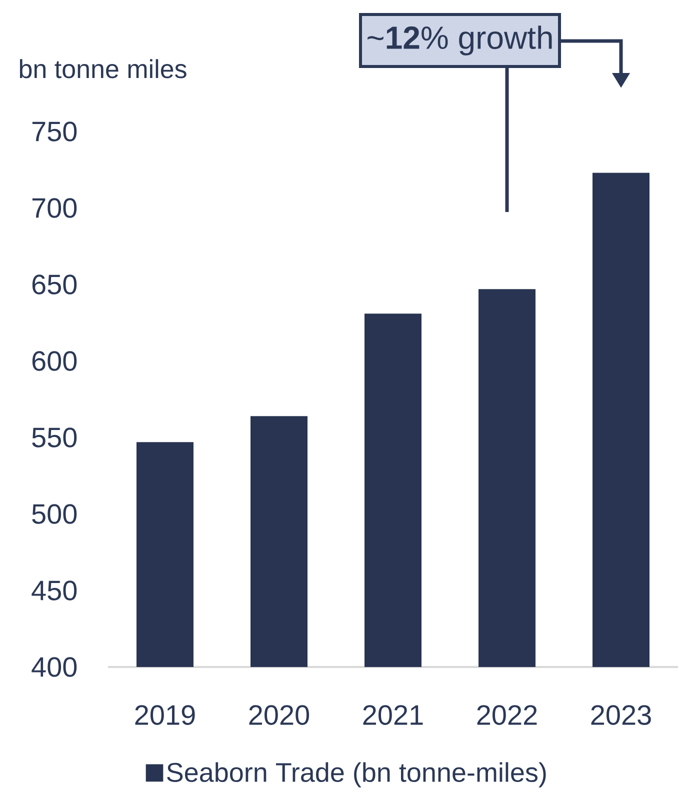  I want to click on y-axis-title: bn tonne miles, so click(103, 68).